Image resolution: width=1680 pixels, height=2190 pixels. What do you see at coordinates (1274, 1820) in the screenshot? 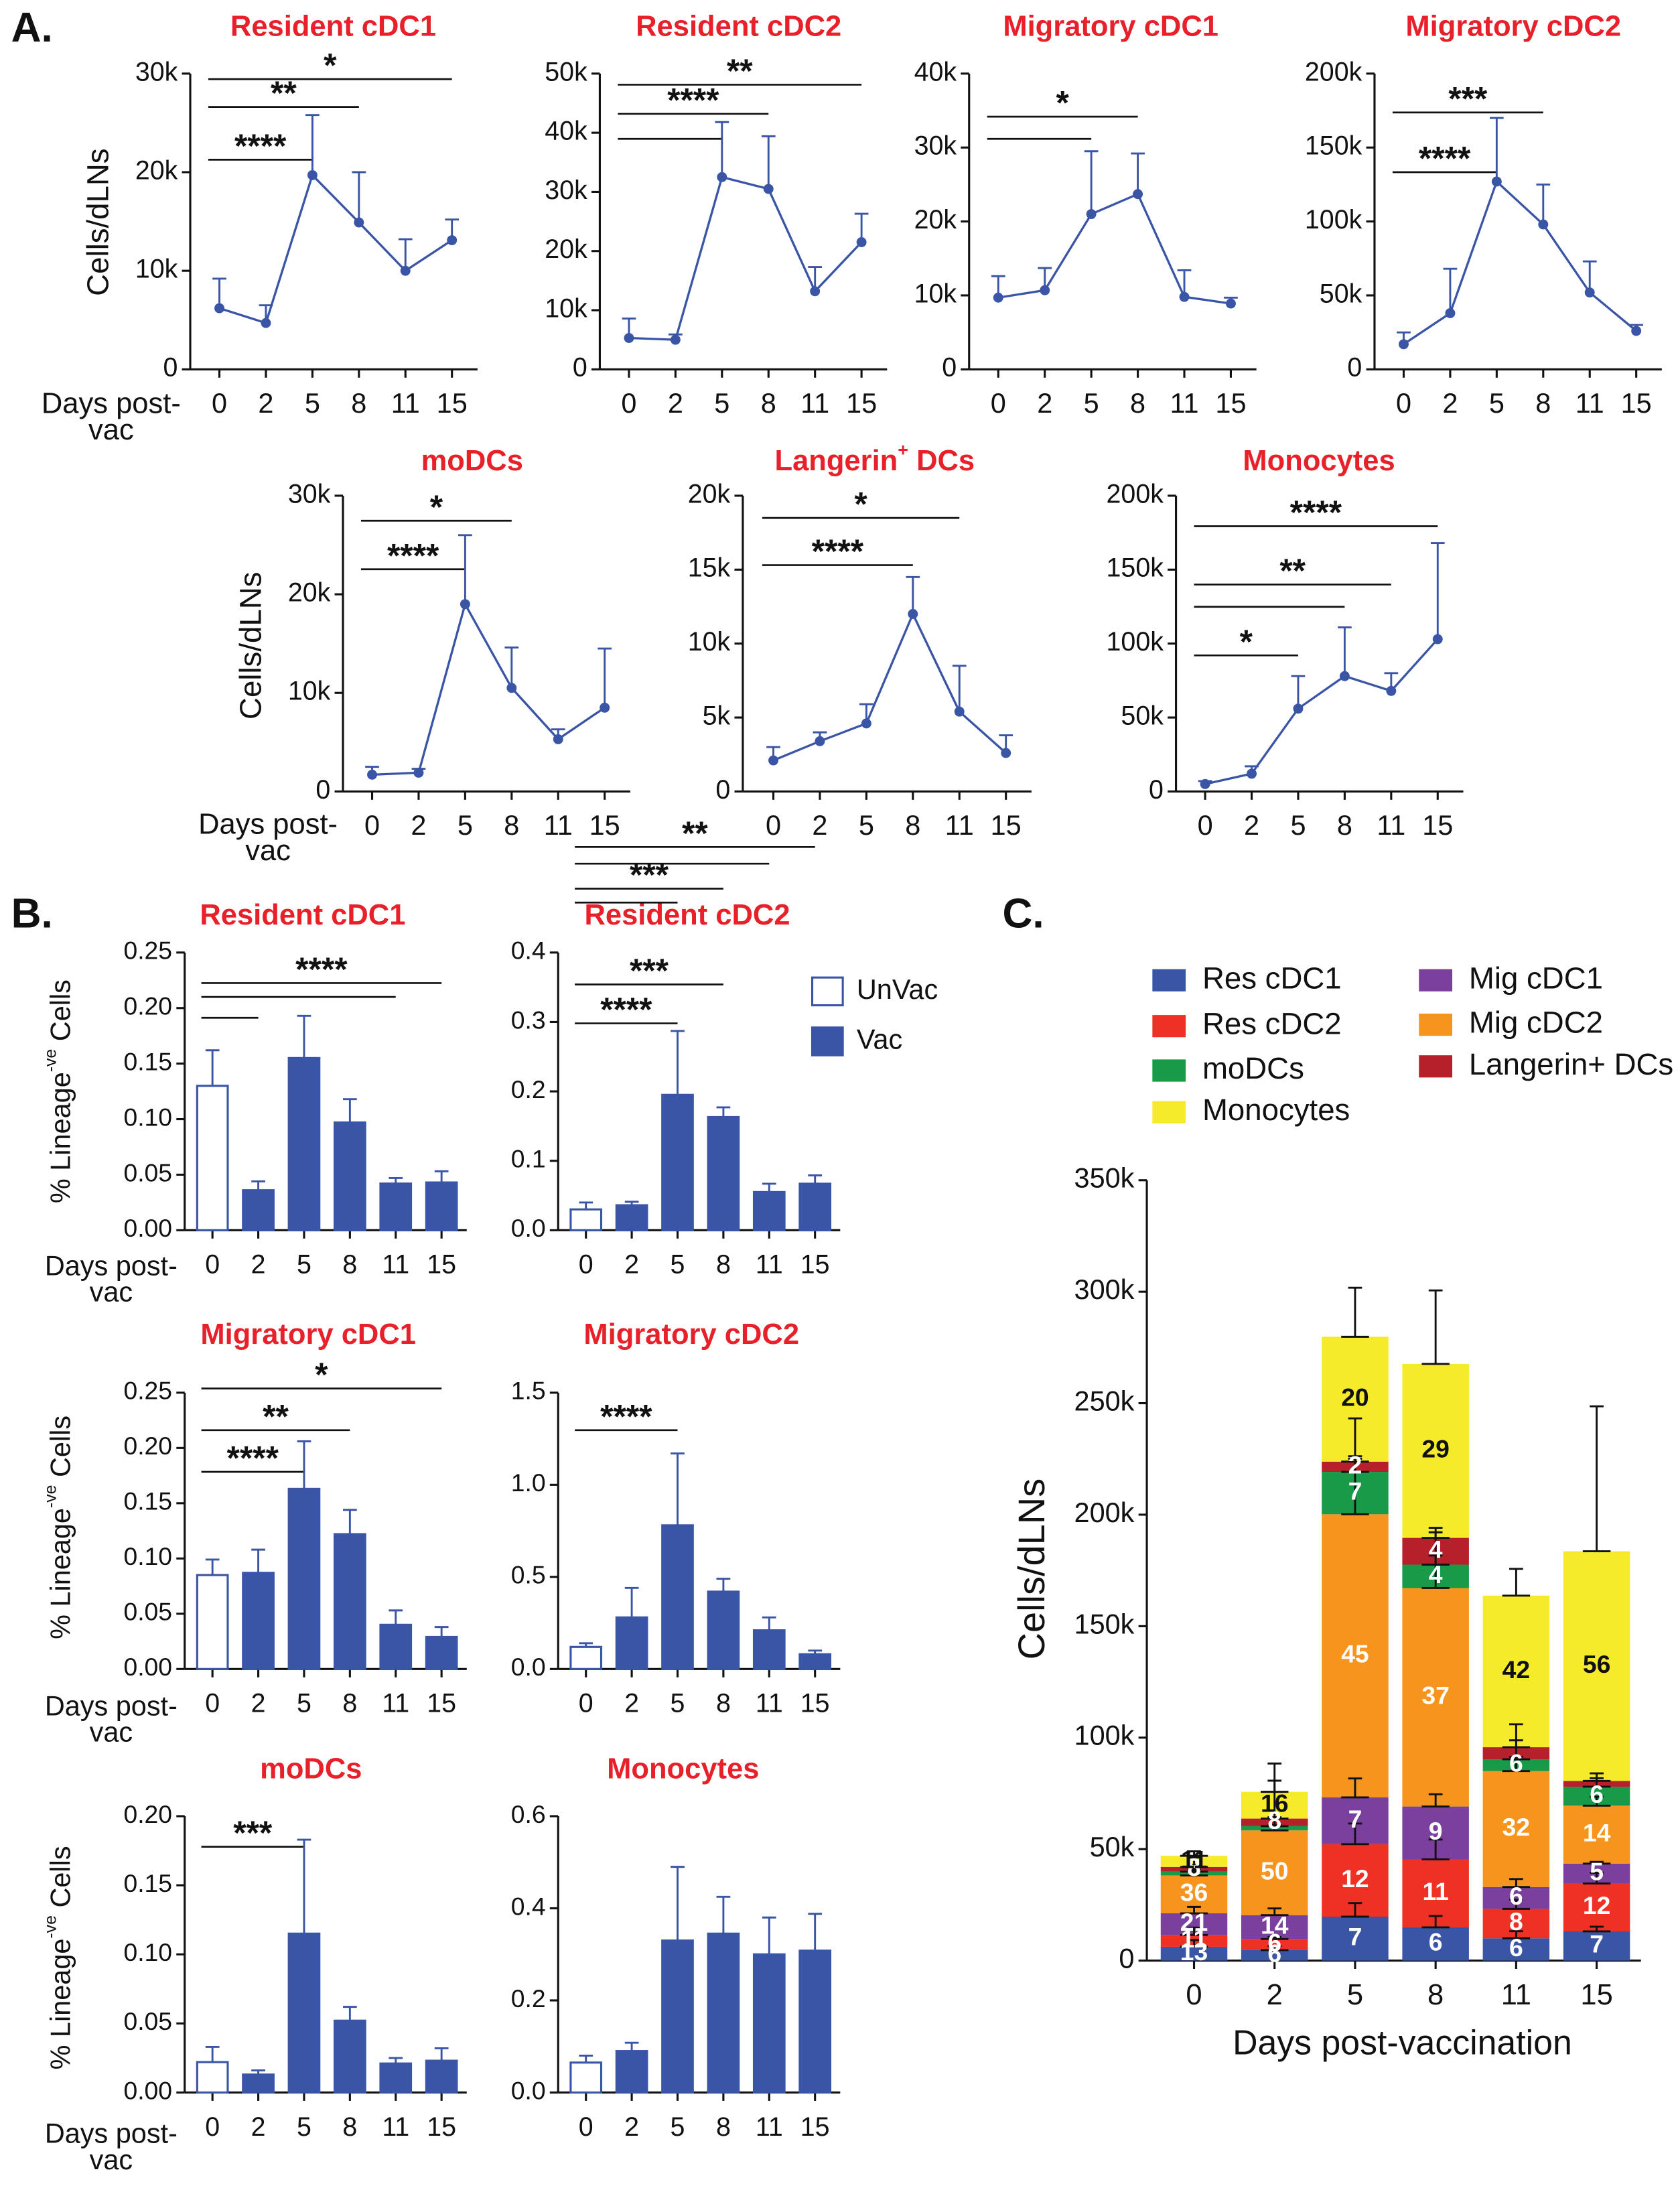
I see `segment-label: 8` at bounding box center [1274, 1820].